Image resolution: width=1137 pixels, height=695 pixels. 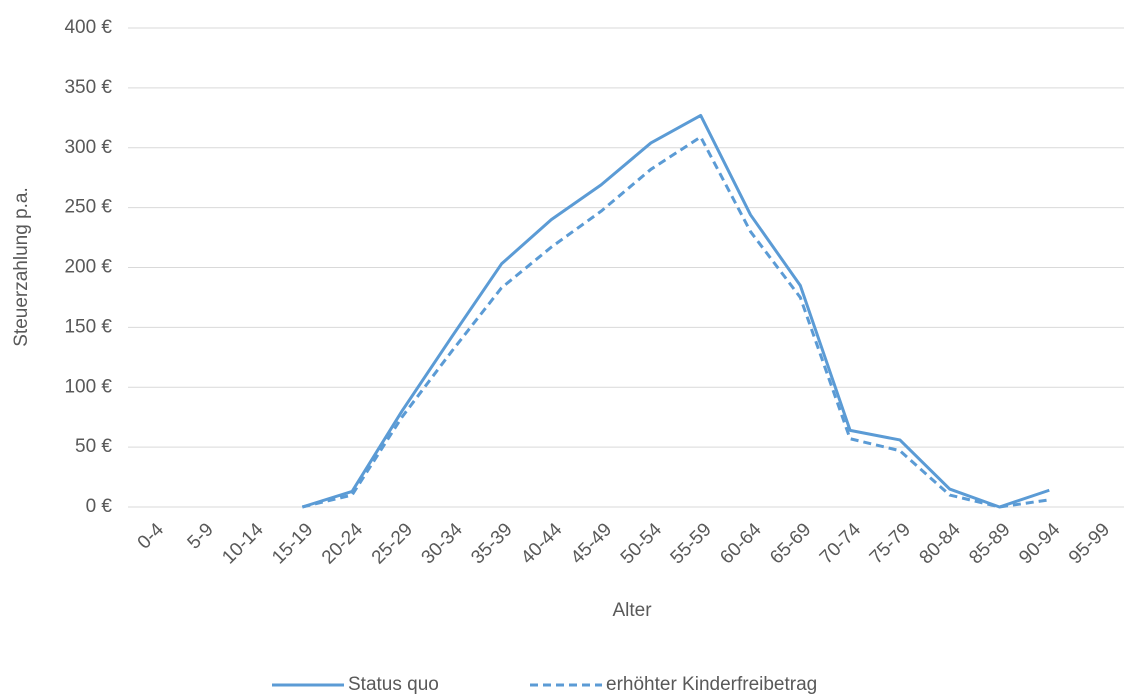 I want to click on x-axis-title: Alter, so click(x=632, y=610).